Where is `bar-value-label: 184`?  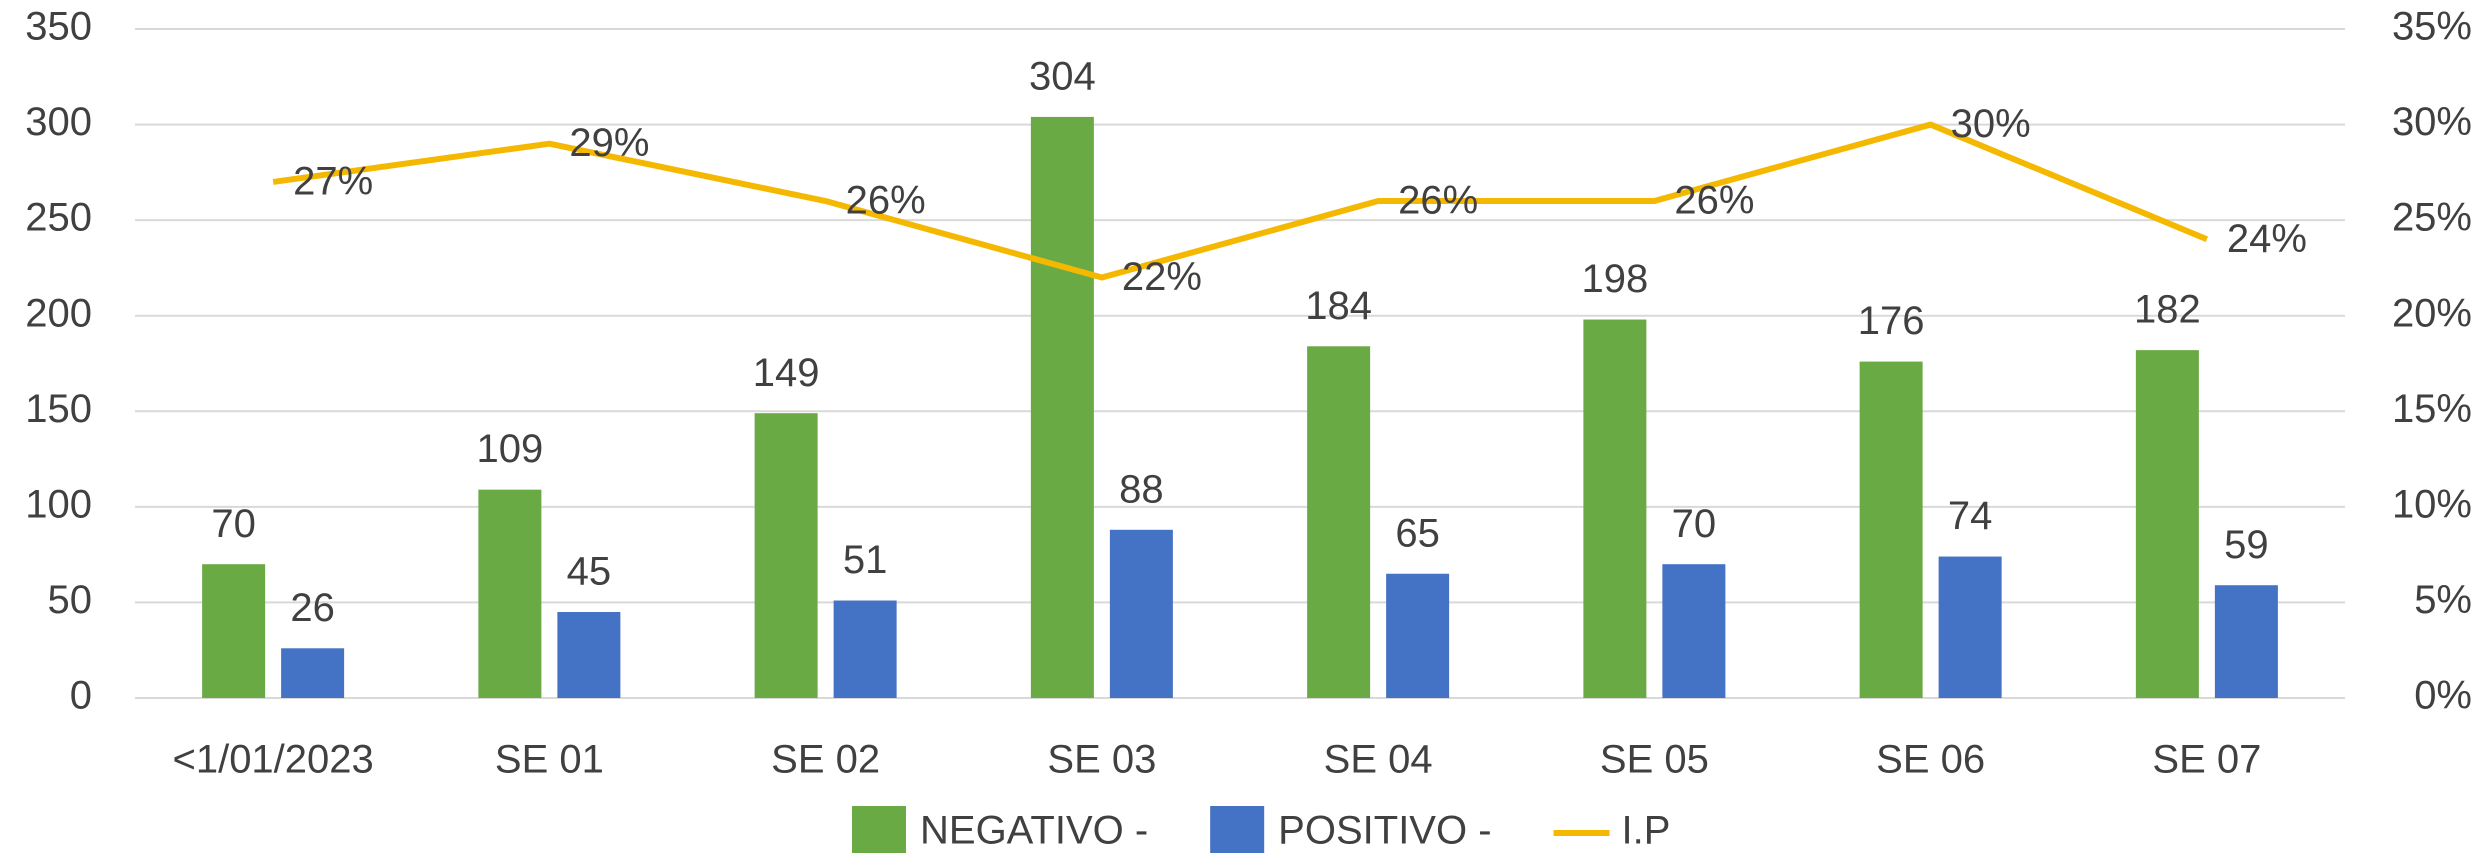
bar-value-label: 184 is located at coordinates (1338, 306).